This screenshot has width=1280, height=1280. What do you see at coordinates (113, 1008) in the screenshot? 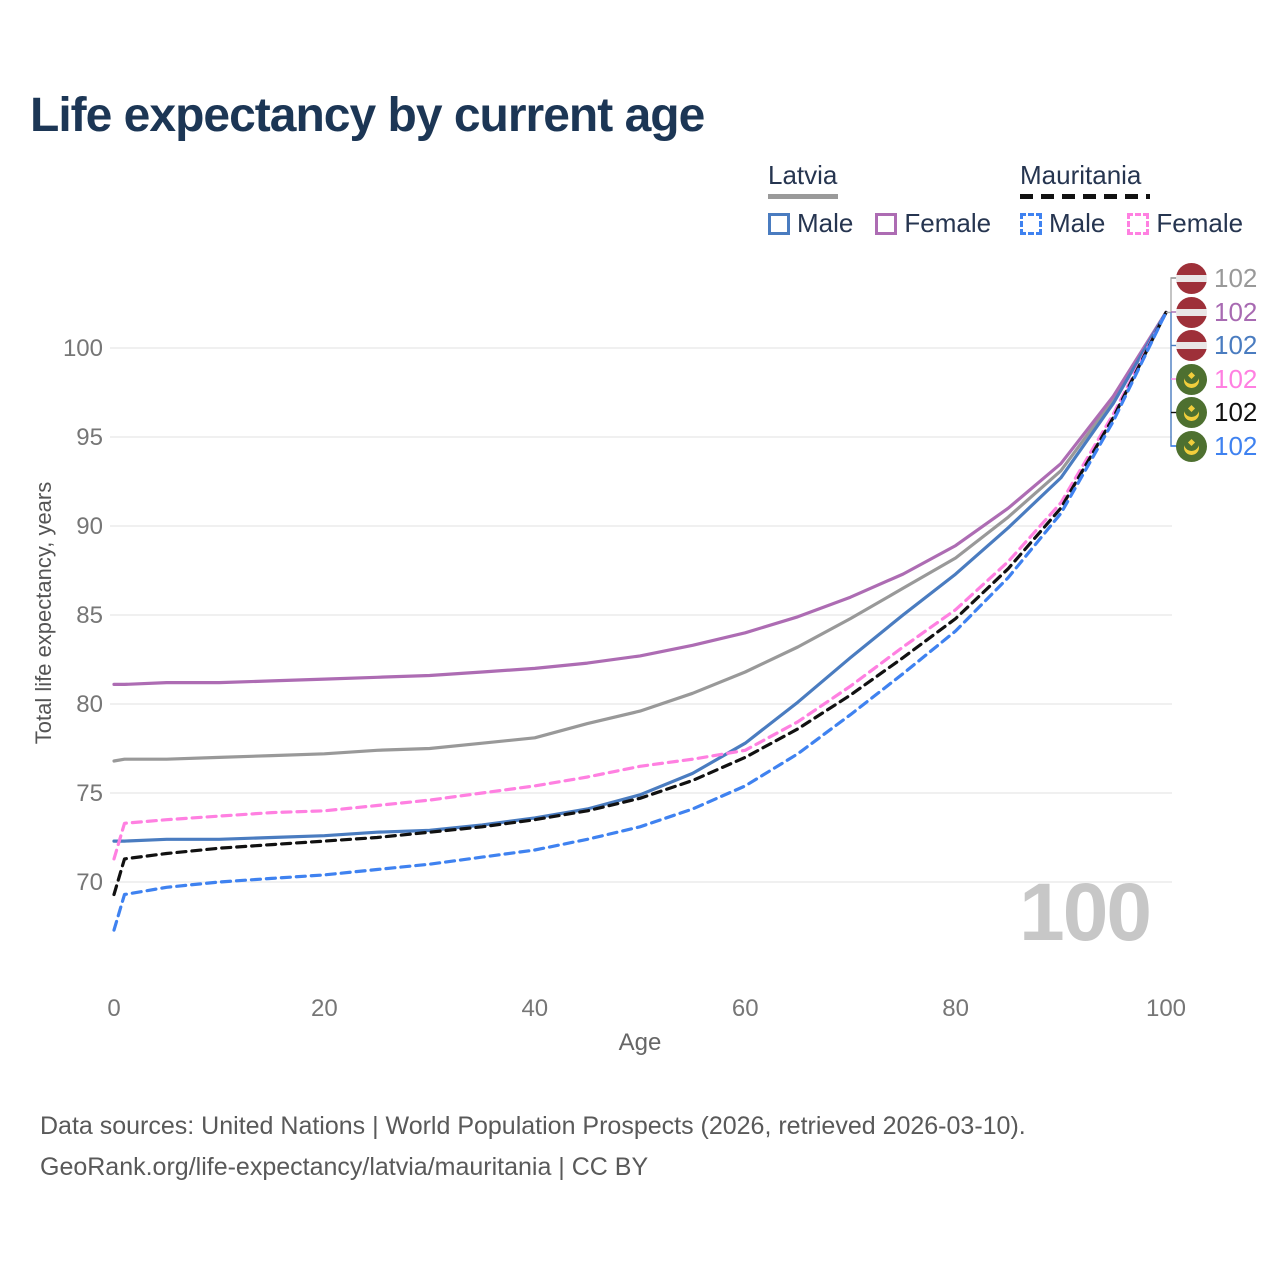
I see `x-tick-label: 0` at bounding box center [113, 1008].